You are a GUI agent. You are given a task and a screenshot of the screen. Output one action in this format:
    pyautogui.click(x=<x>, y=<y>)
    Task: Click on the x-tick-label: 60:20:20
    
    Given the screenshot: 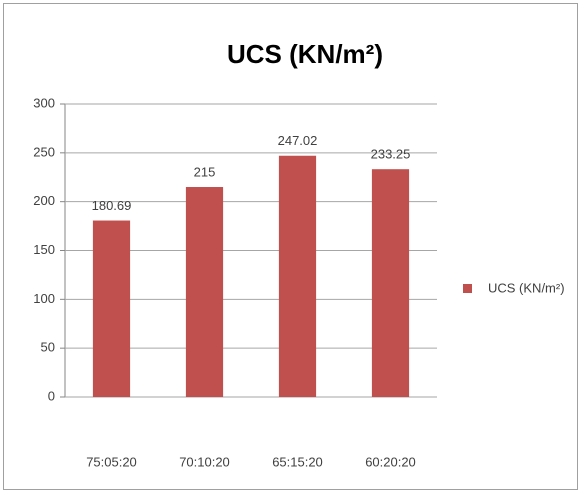 What is the action you would take?
    pyautogui.click(x=390, y=461)
    